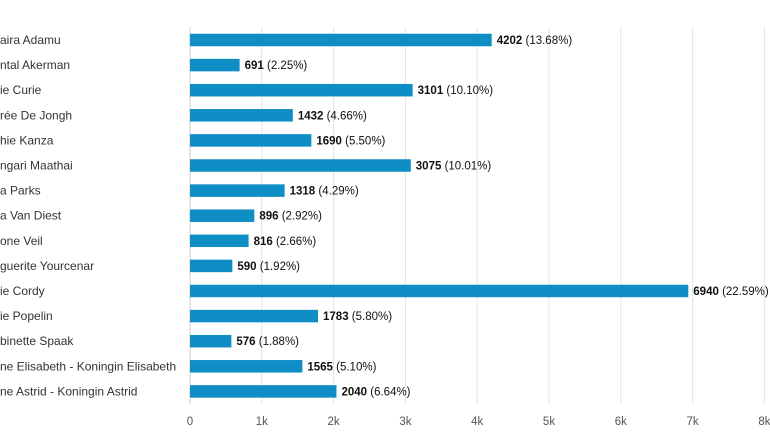 Image resolution: width=770 pixels, height=433 pixels. What do you see at coordinates (36, 115) in the screenshot?
I see `category-label-3: rée De Jongh` at bounding box center [36, 115].